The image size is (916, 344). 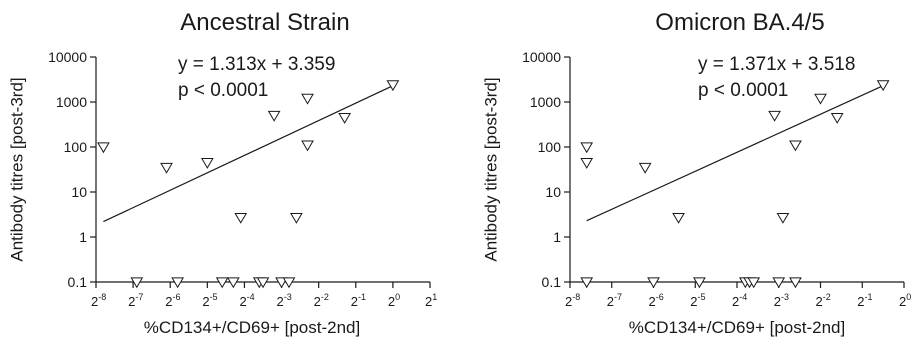 What do you see at coordinates (431, 300) in the screenshot?
I see `x-tick-label: 21` at bounding box center [431, 300].